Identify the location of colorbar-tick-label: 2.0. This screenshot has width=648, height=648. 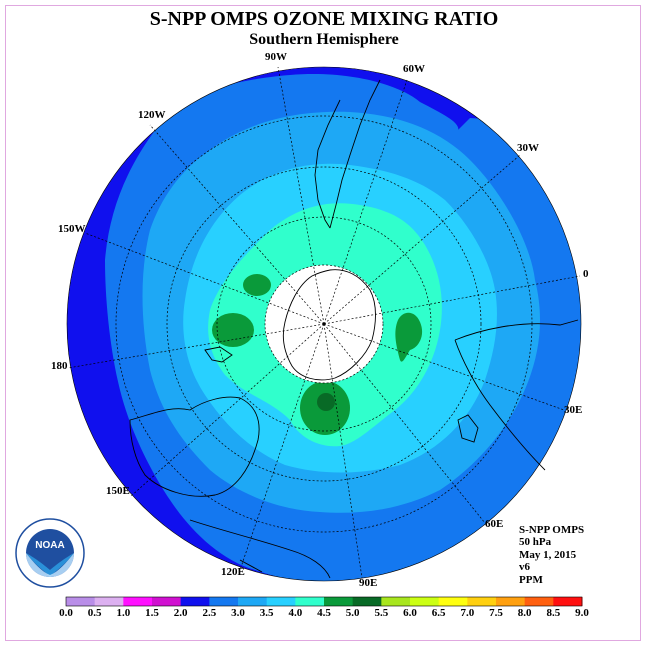
(180, 613).